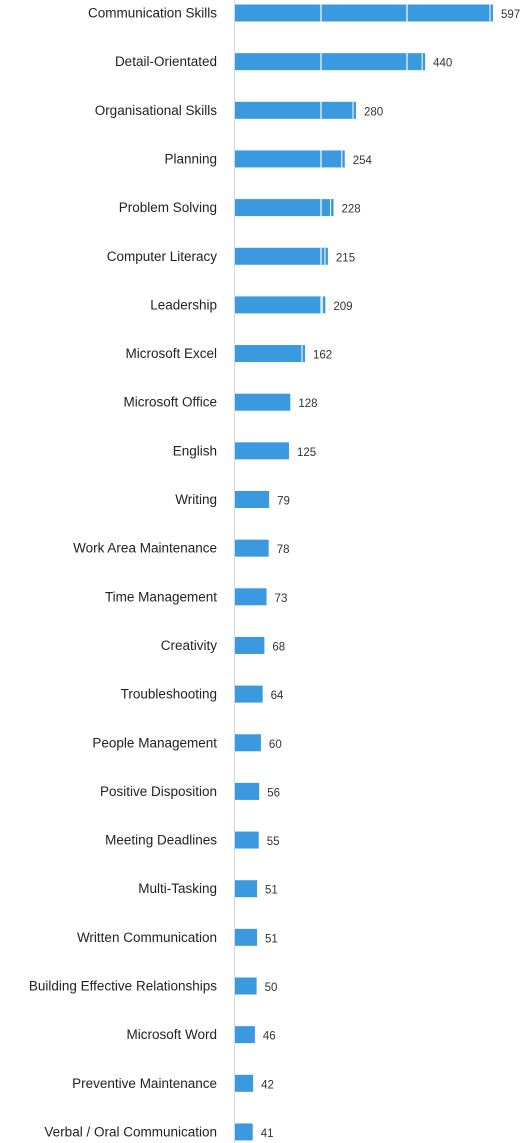  Describe the element at coordinates (306, 453) in the screenshot. I see `value-label: 125` at that location.